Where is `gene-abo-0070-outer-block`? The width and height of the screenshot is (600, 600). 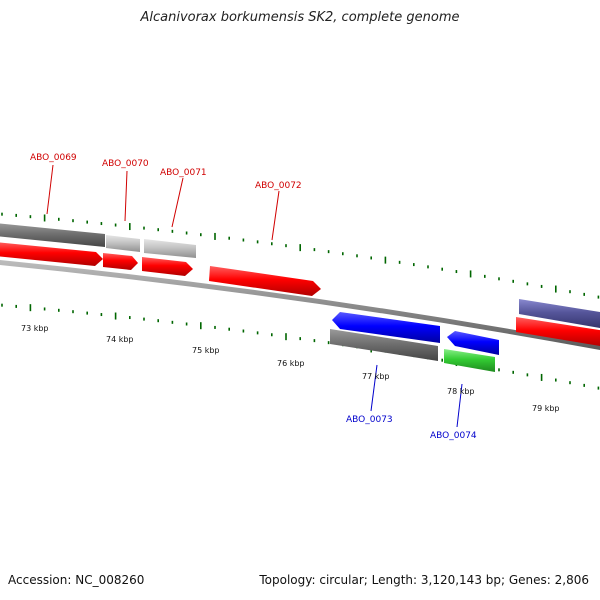 gene-abo-0070-outer-block is located at coordinates (123, 243).